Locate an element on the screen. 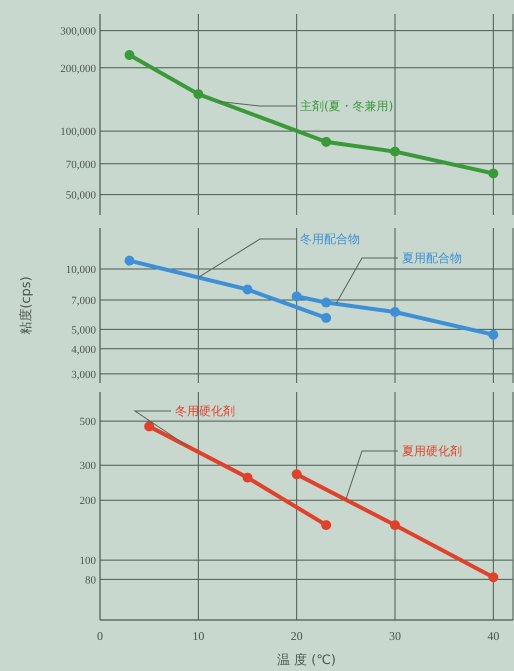 The width and height of the screenshot is (514, 671). series-label: 主剤(夏・冬兼用) is located at coordinates (347, 106).